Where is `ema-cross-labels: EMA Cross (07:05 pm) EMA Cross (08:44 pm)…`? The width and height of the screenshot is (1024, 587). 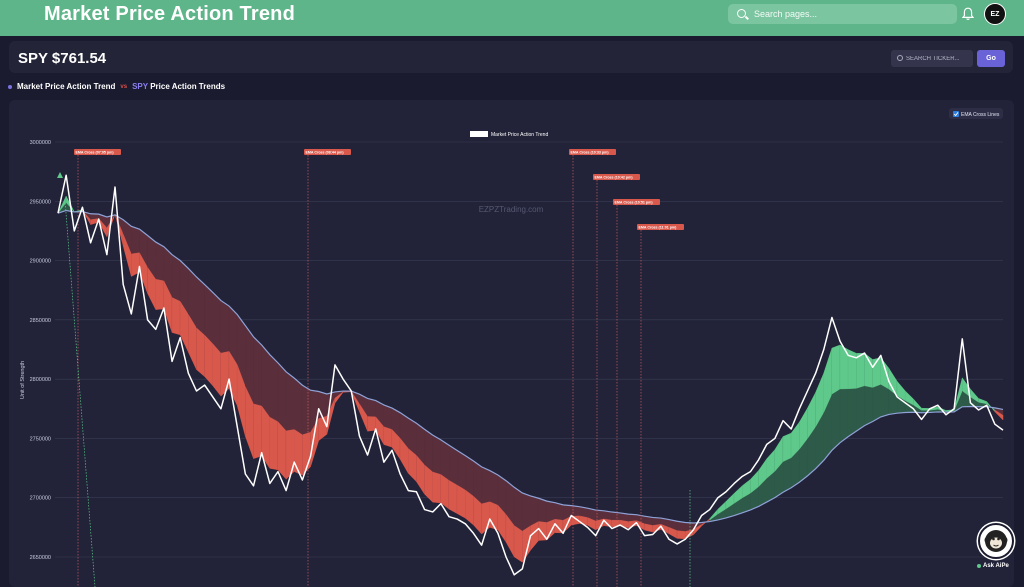 ema-cross-labels: EMA Cross (07:05 pm) EMA Cross (08:44 pm)… is located at coordinates (379, 189).